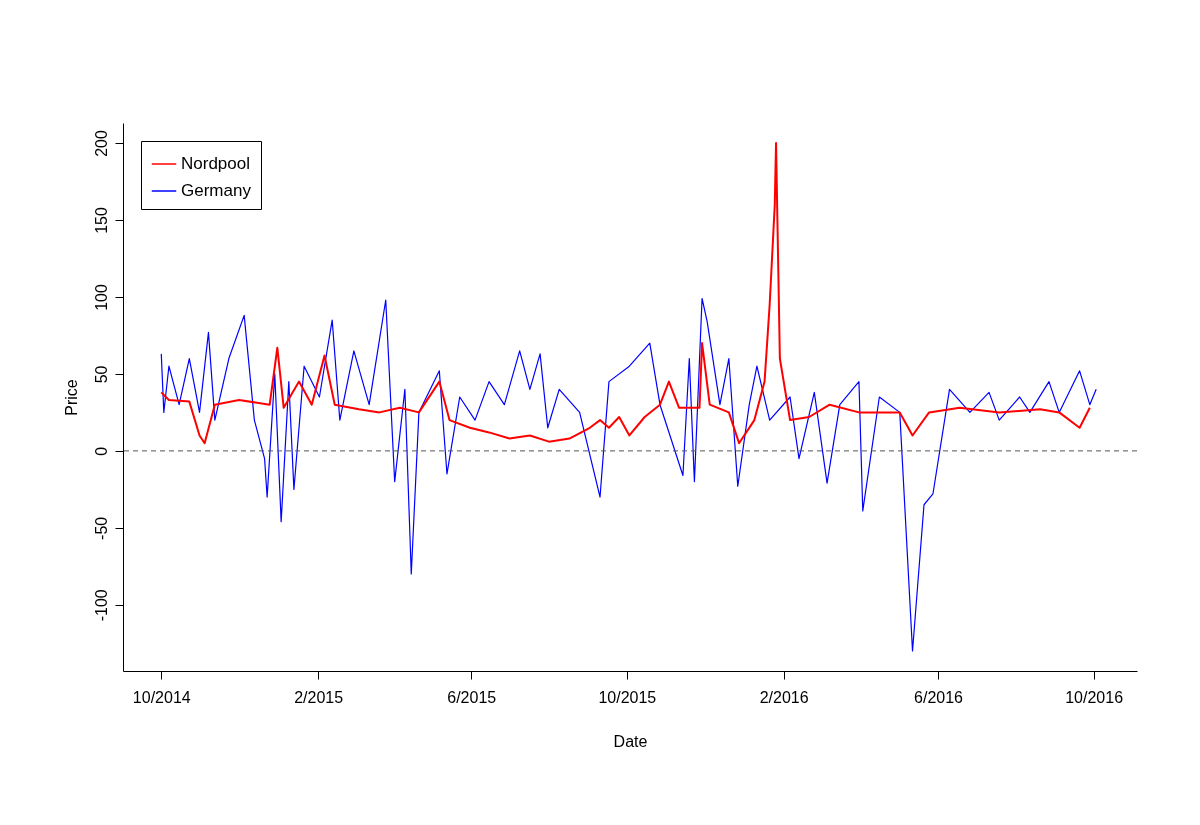  Describe the element at coordinates (71, 397) in the screenshot. I see `y-axis-title: Price` at that location.